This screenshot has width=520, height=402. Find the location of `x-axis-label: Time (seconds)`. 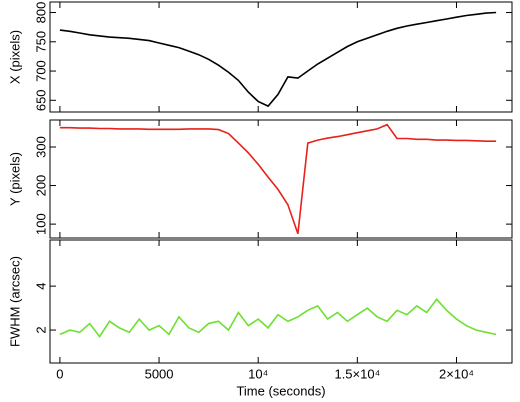

x-axis-label: Time (seconds) is located at coordinates (280, 390).